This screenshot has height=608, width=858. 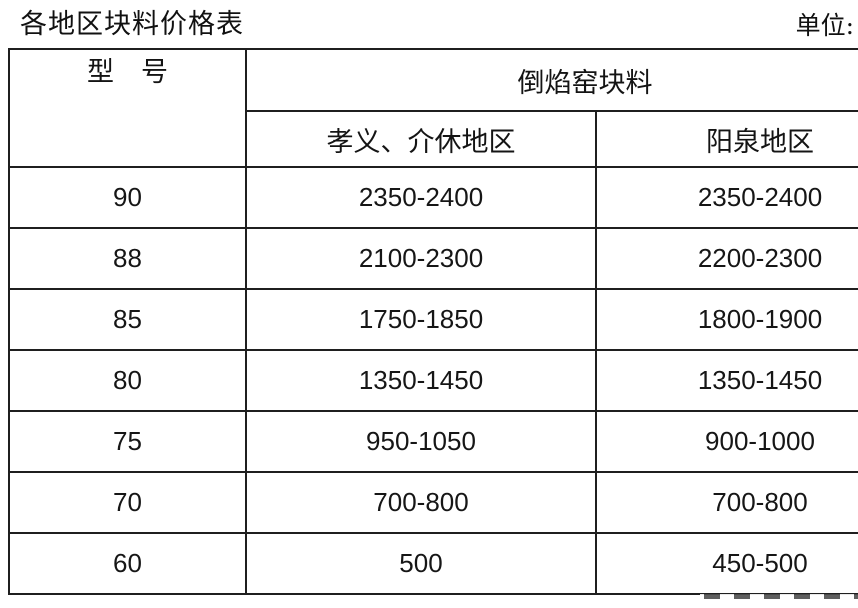 What do you see at coordinates (132, 24) in the screenshot?
I see `page-title: 各地区块料价格表` at bounding box center [132, 24].